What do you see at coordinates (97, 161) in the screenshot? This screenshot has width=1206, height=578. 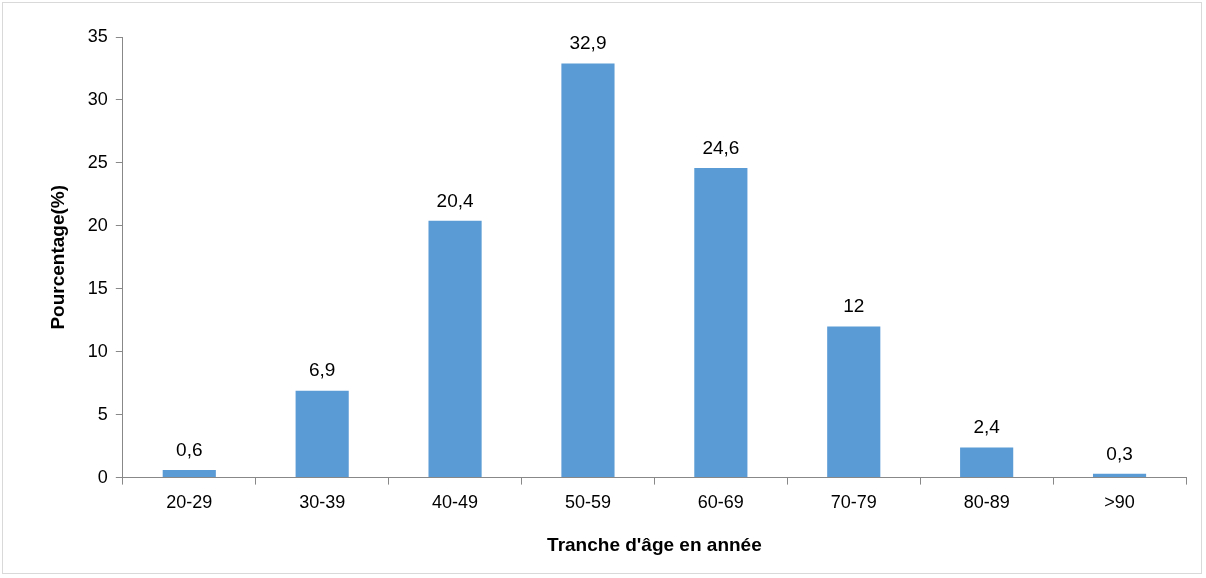 I see `y-tick-label: 25` at bounding box center [97, 161].